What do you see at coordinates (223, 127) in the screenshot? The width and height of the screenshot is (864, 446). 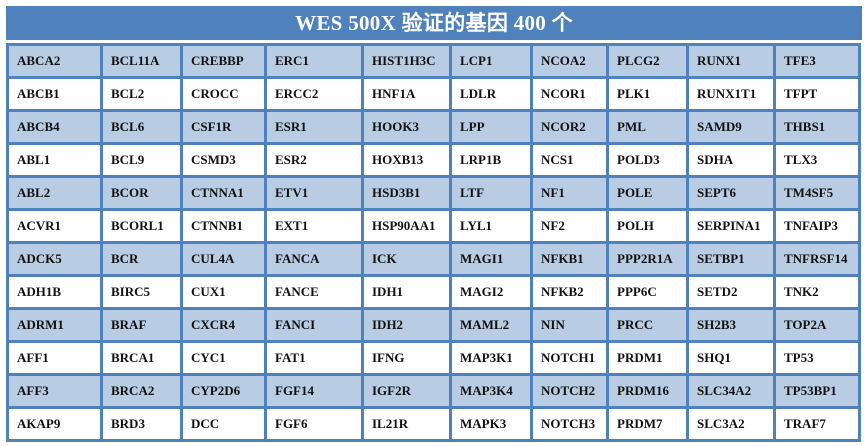 I see `gene-cell: CSF1R` at bounding box center [223, 127].